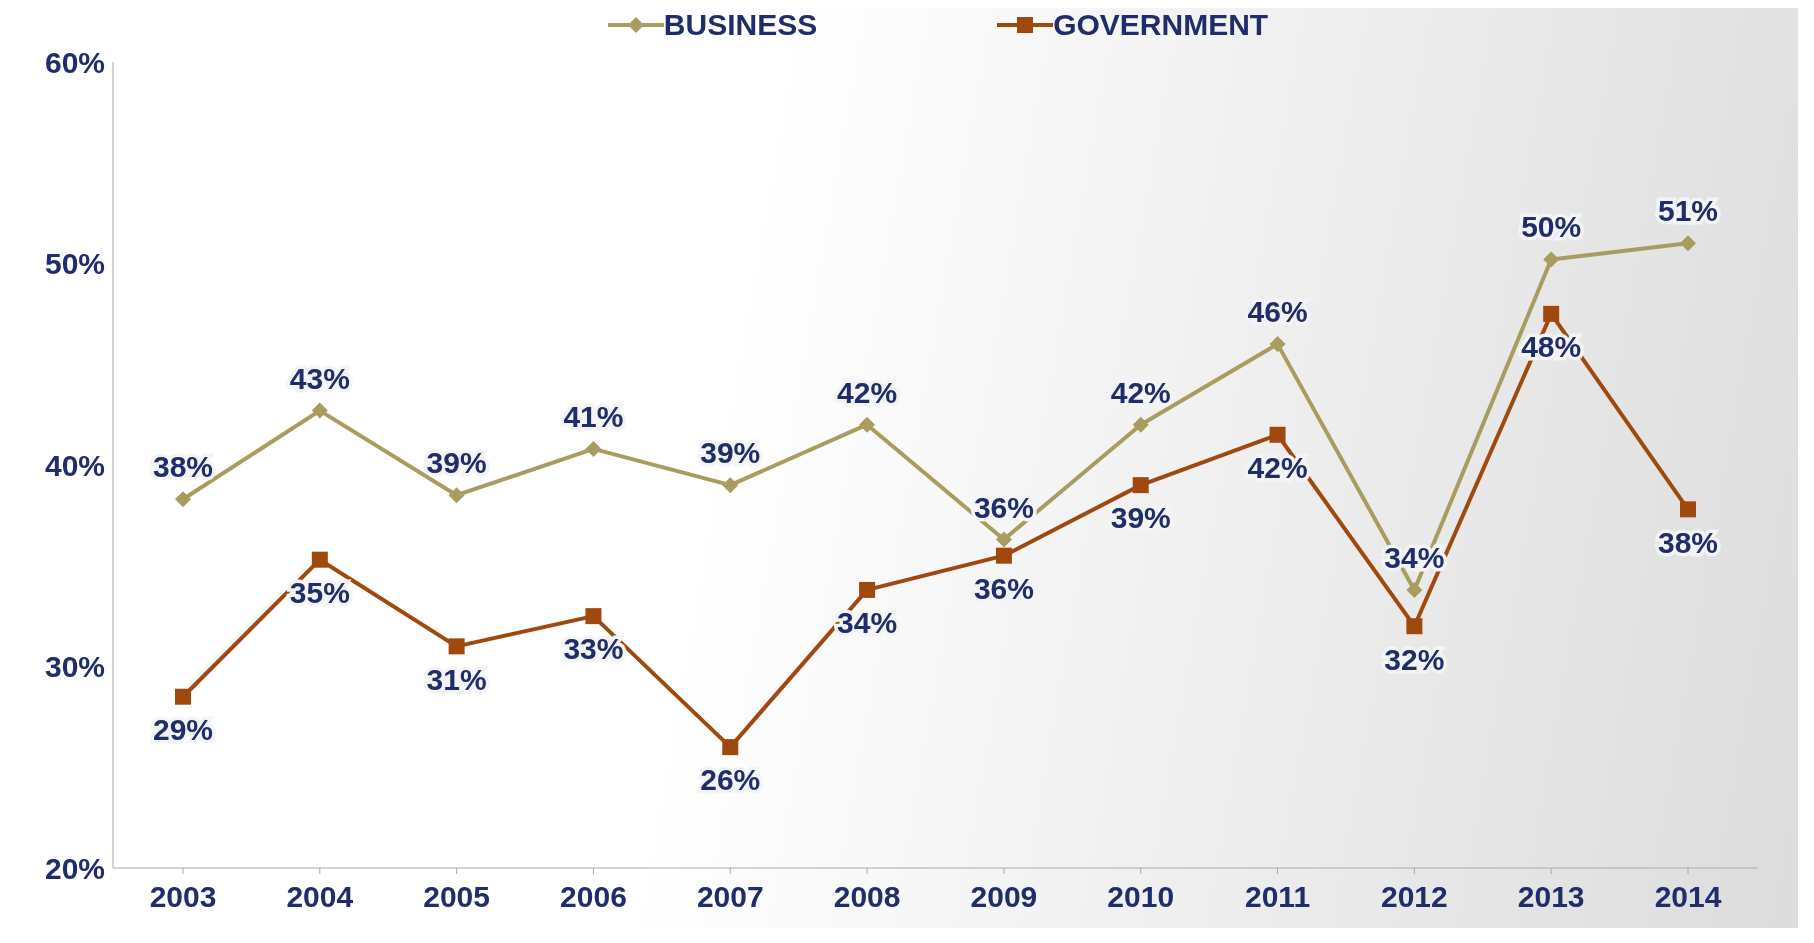 This screenshot has height=943, width=1814. What do you see at coordinates (1004, 897) in the screenshot?
I see `x-tick-label: 2009` at bounding box center [1004, 897].